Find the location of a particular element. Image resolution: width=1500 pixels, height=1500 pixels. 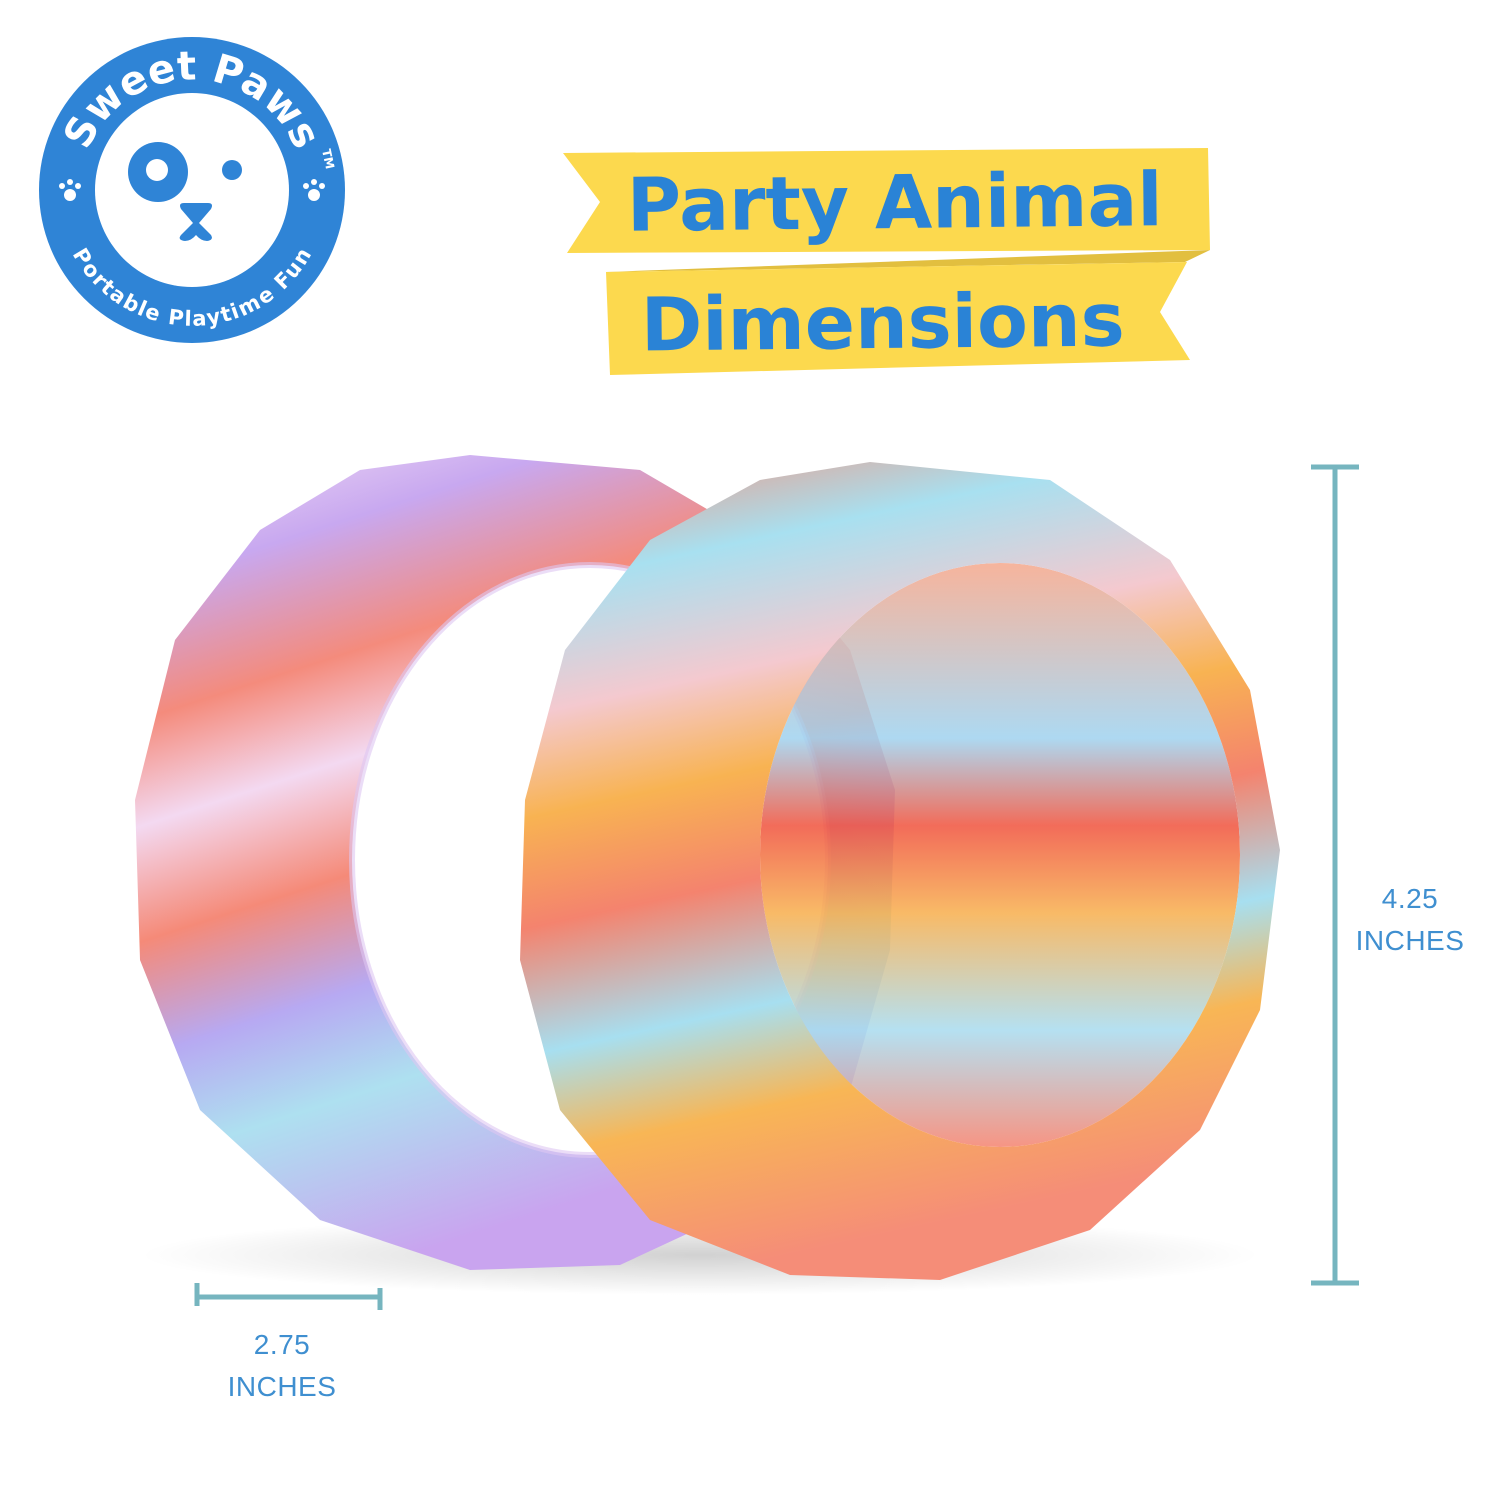

width-value: 2.75 is located at coordinates (282, 1344).